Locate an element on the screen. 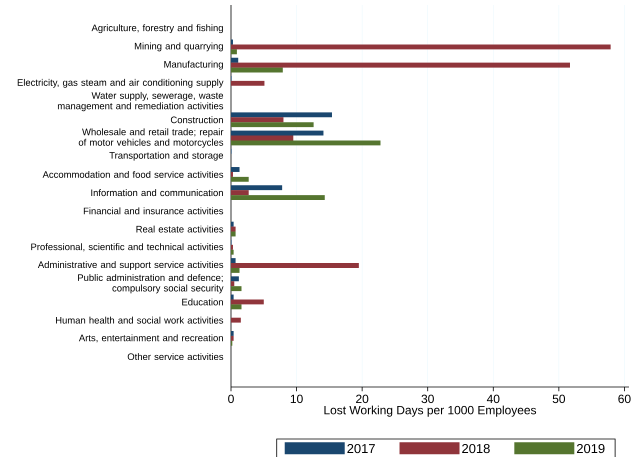 The width and height of the screenshot is (633, 457). x-tick-label: 0 is located at coordinates (231, 399).